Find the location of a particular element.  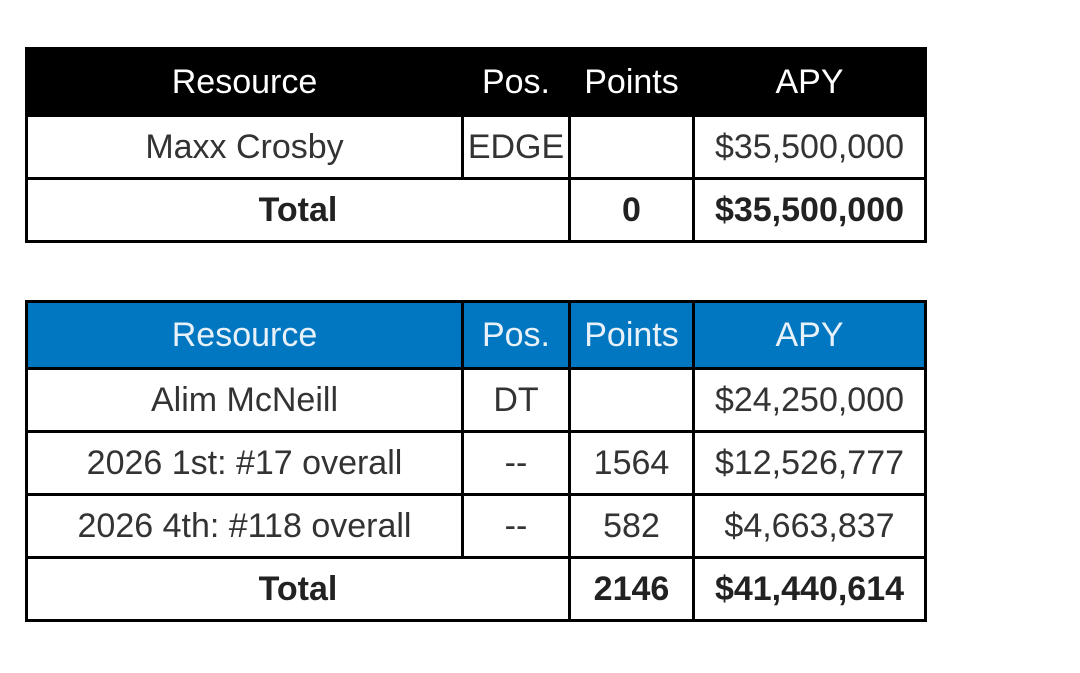

total-apy: $35,500,000 is located at coordinates (809, 210).